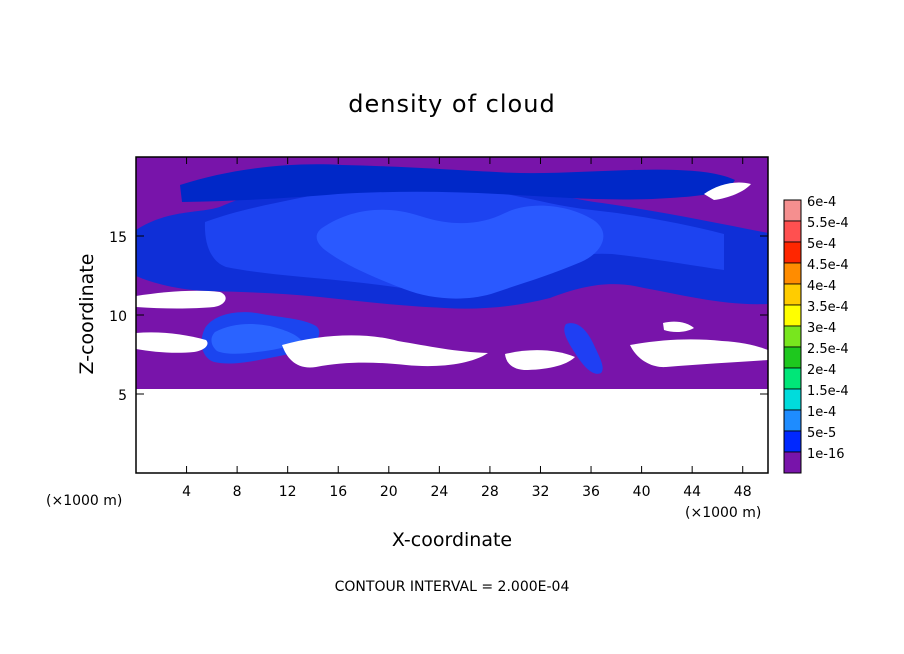 The height and width of the screenshot is (654, 904). I want to click on x-tick-label: 8, so click(237, 492).